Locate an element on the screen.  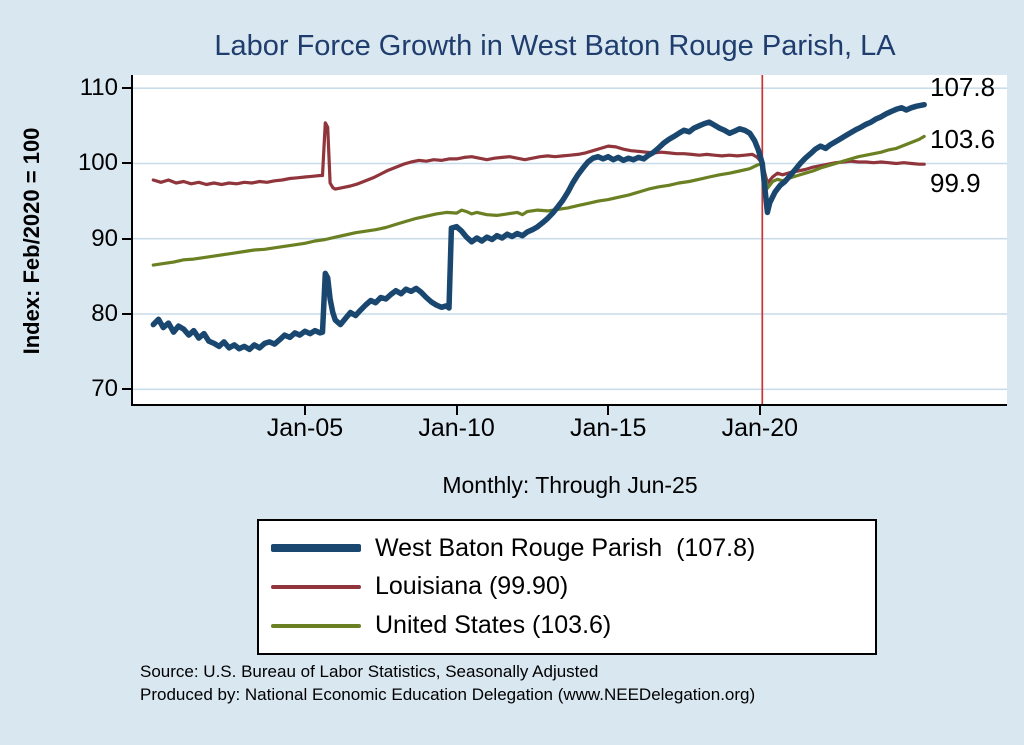
legend-item-united-states: United States (103.6) is located at coordinates (567, 625).